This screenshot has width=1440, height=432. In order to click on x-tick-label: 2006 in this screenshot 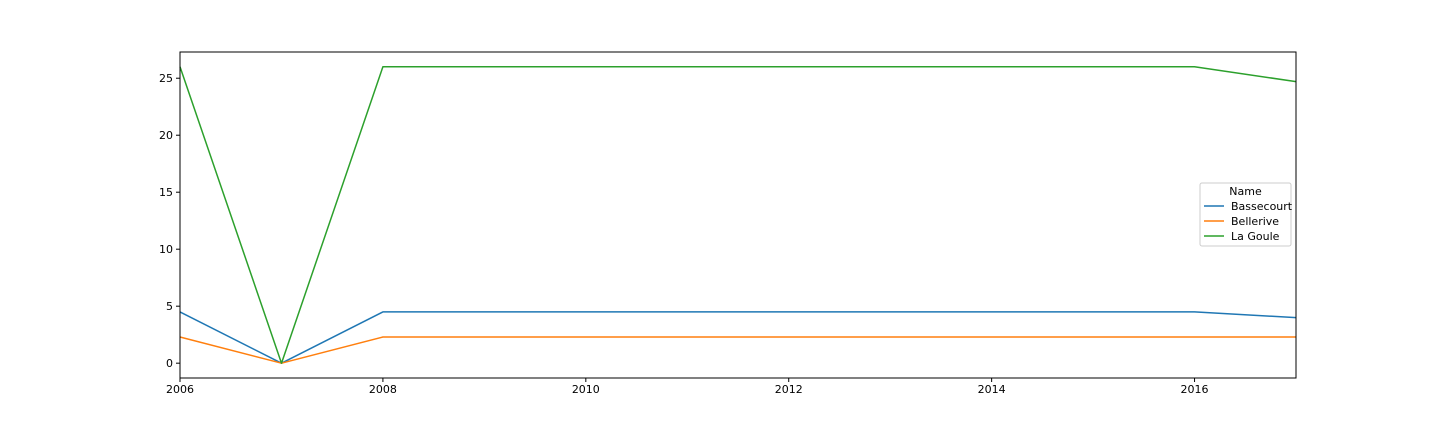, I will do `click(180, 389)`.